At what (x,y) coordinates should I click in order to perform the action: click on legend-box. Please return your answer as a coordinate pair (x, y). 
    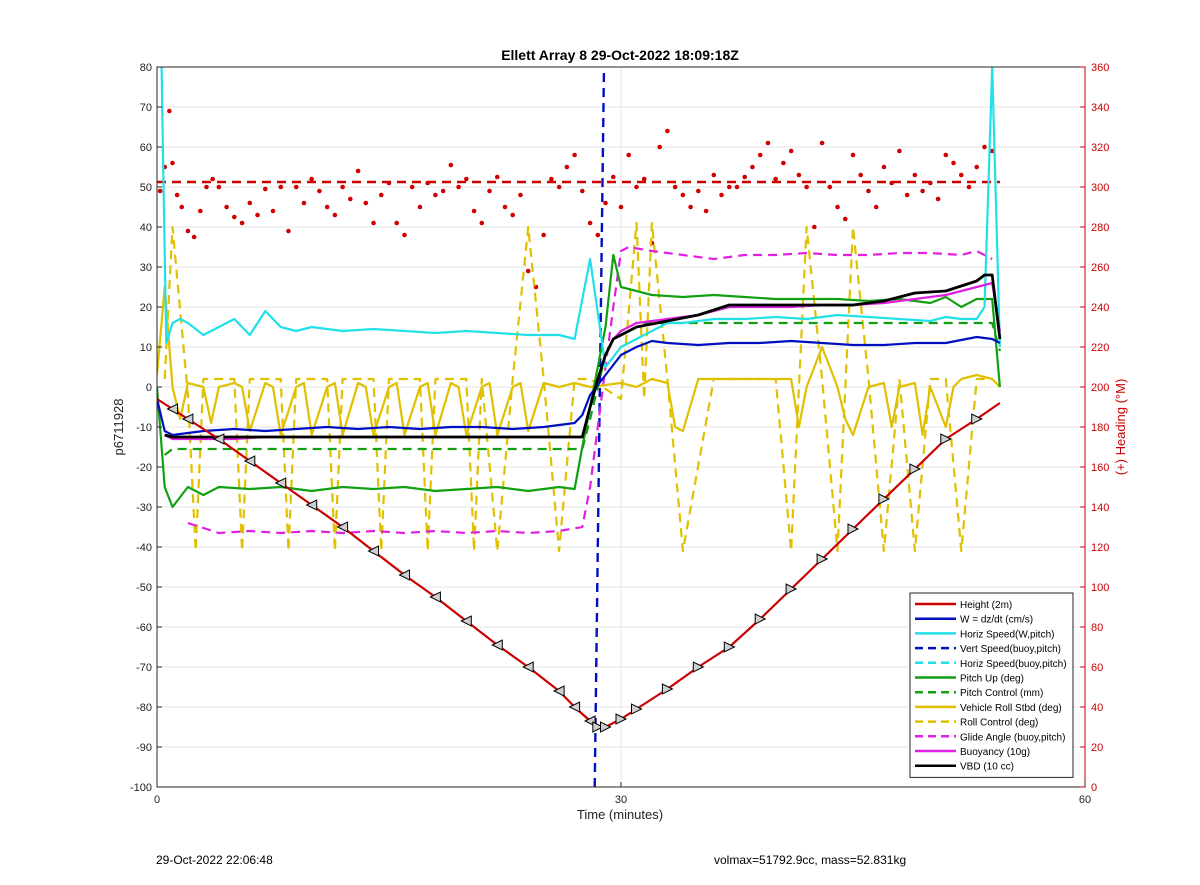
    Looking at the image, I should click on (991, 685).